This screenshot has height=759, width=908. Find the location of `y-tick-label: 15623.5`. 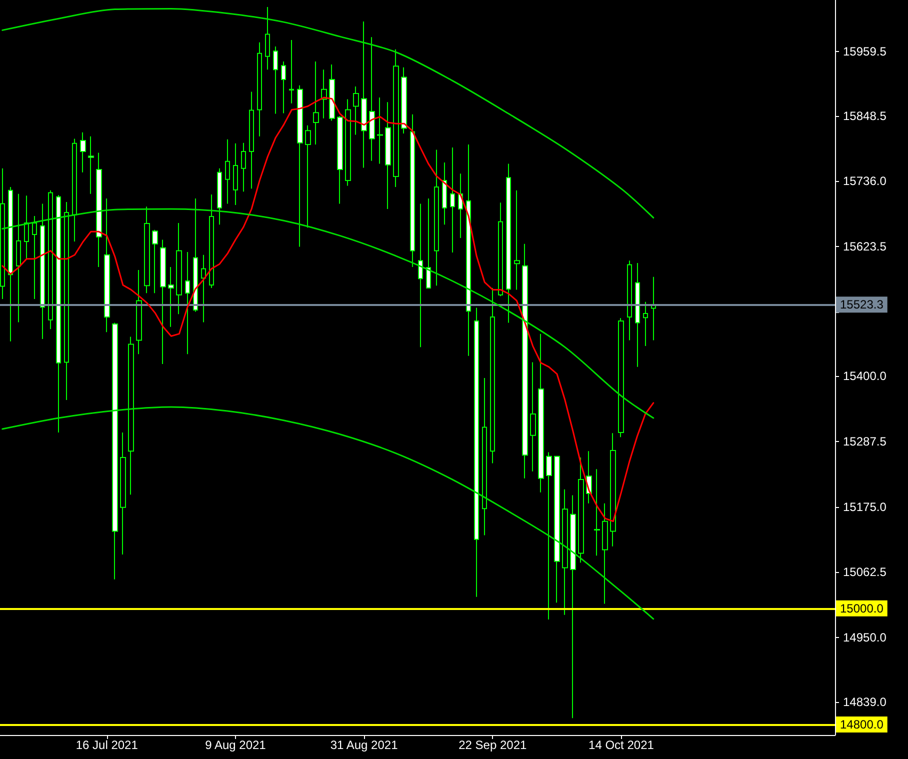

y-tick-label: 15623.5 is located at coordinates (865, 246).